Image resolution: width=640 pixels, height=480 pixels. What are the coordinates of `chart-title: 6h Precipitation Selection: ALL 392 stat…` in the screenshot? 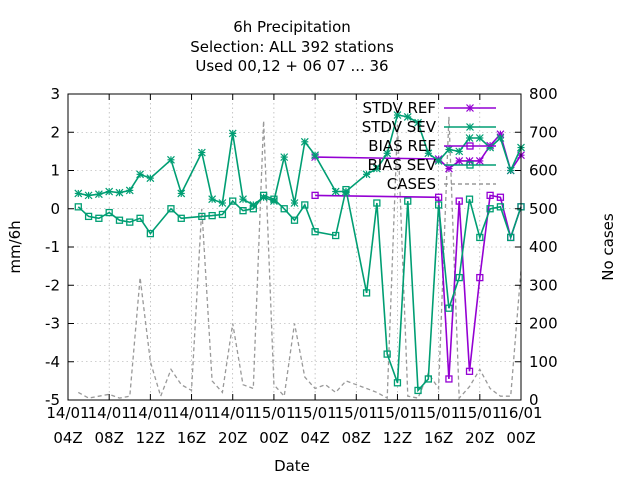 It's located at (292, 46).